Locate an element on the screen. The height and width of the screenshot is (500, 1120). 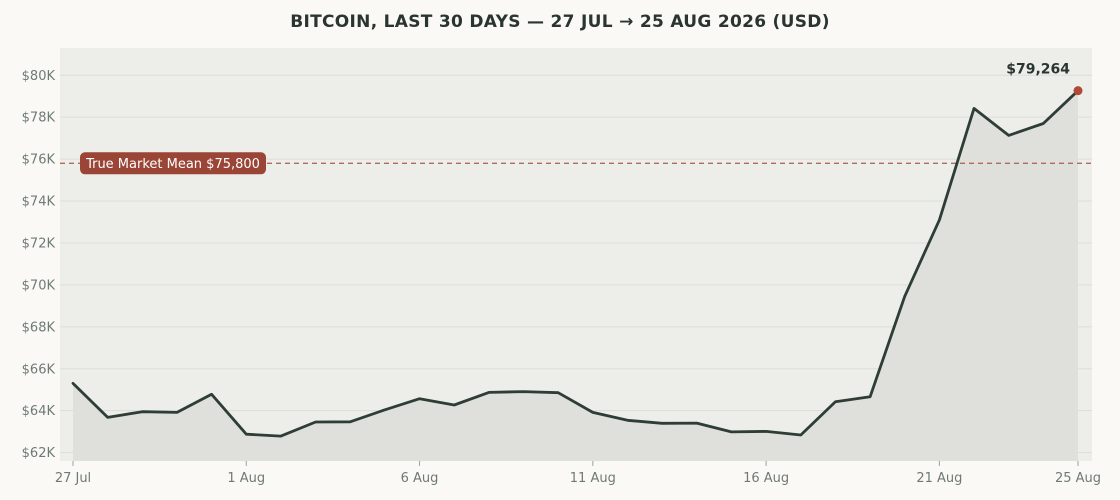
y-tick-label: $64K is located at coordinates (39, 411).